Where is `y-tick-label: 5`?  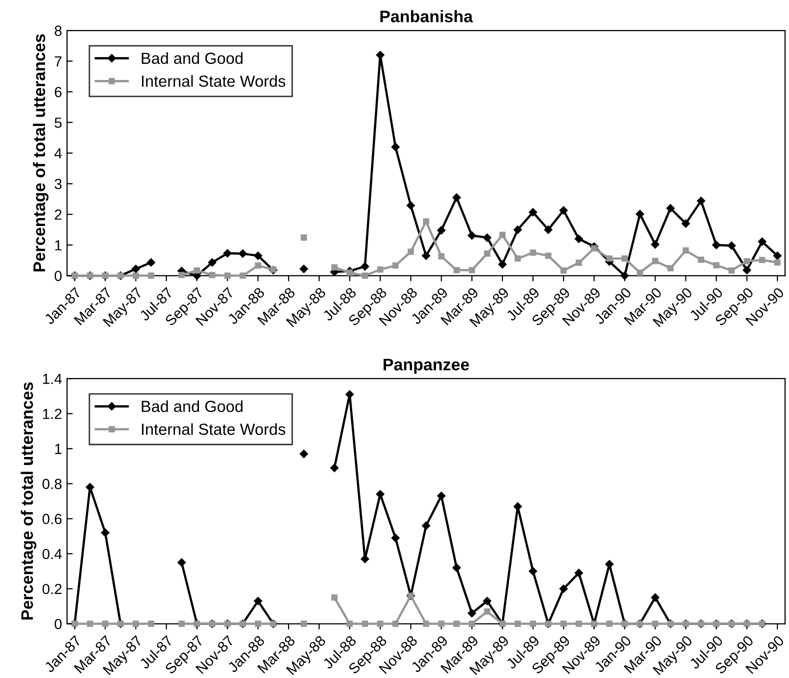
y-tick-label: 5 is located at coordinates (58, 123).